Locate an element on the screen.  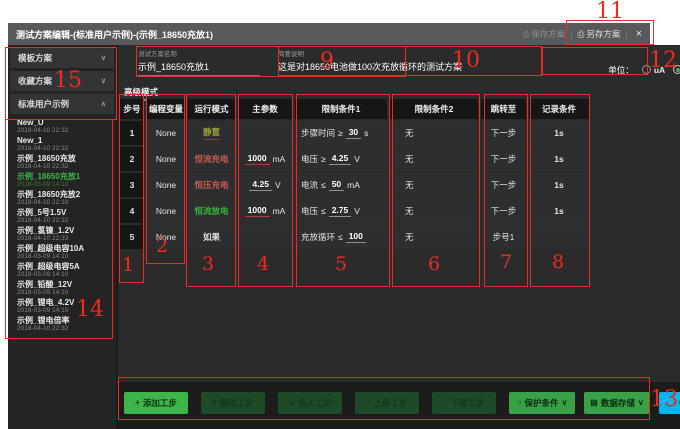
limit1-value-input: 2.75 is located at coordinates (340, 211).